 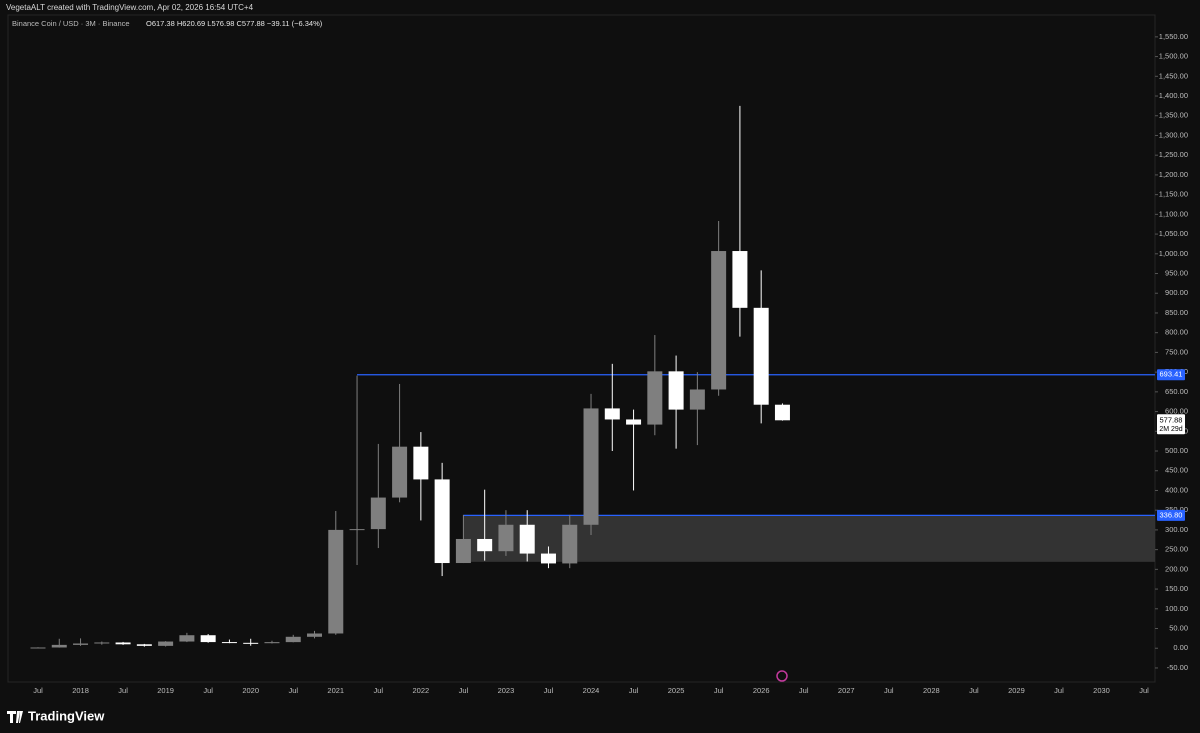 What do you see at coordinates (1173, 233) in the screenshot?
I see `y-tick-label: 1,050.00` at bounding box center [1173, 233].